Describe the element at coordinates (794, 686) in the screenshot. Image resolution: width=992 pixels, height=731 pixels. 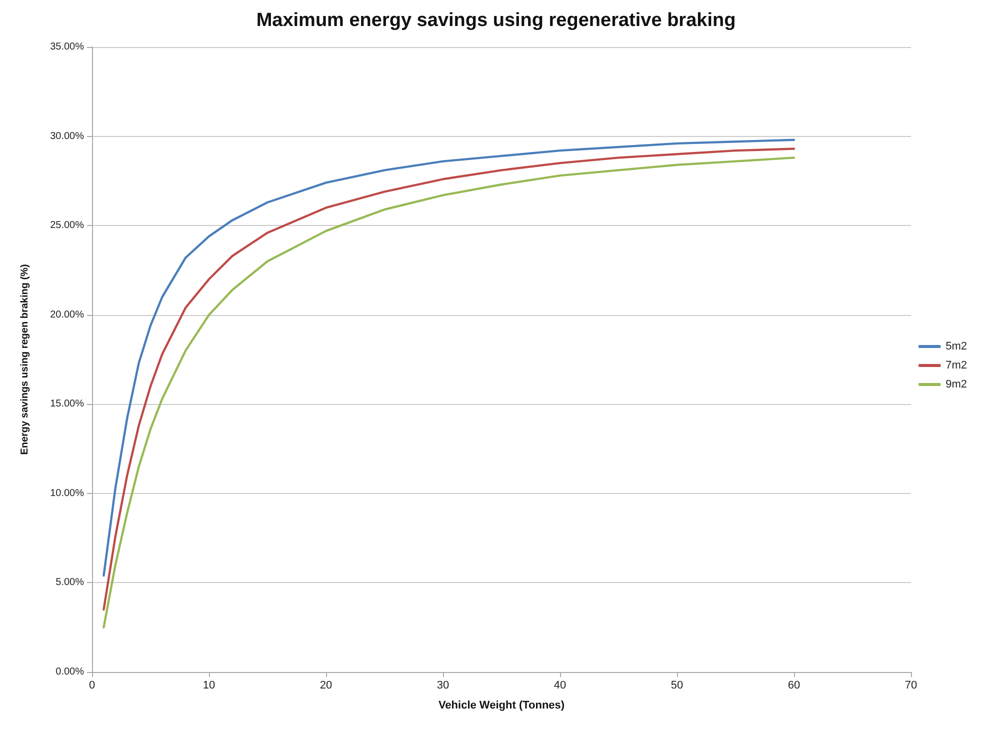
I see `x-tick-label: 60` at that location.